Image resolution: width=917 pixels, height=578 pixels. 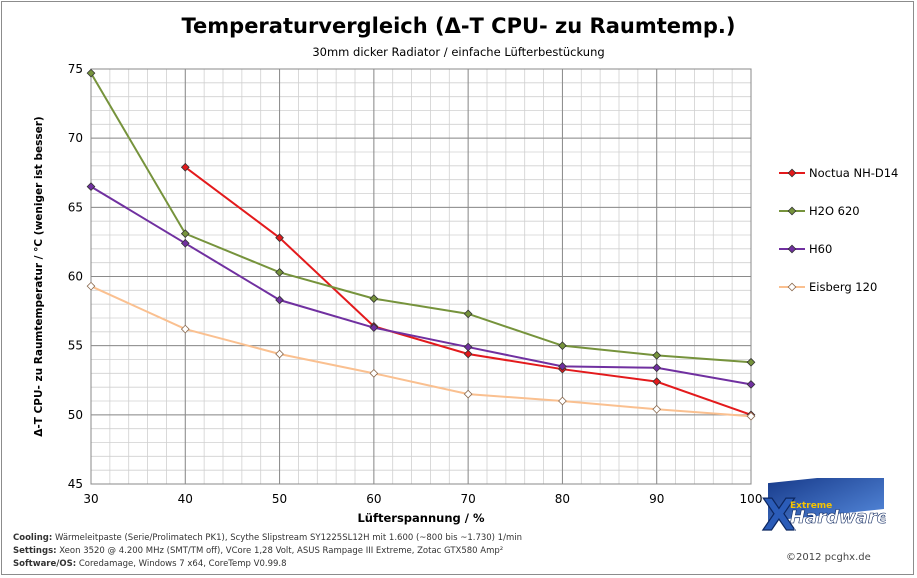 What do you see at coordinates (834, 211) in the screenshot?
I see `legend-label-1: H2O 620` at bounding box center [834, 211].